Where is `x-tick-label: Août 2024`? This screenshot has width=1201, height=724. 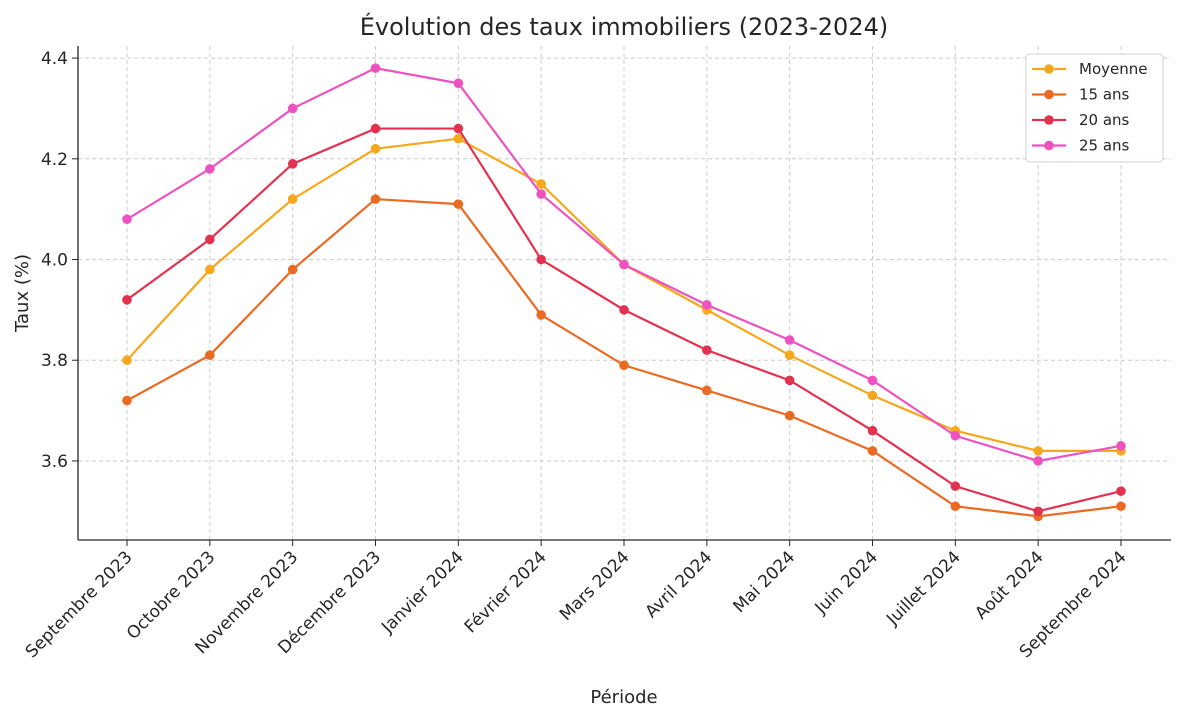 x-tick-label: Août 2024 is located at coordinates (1009, 585).